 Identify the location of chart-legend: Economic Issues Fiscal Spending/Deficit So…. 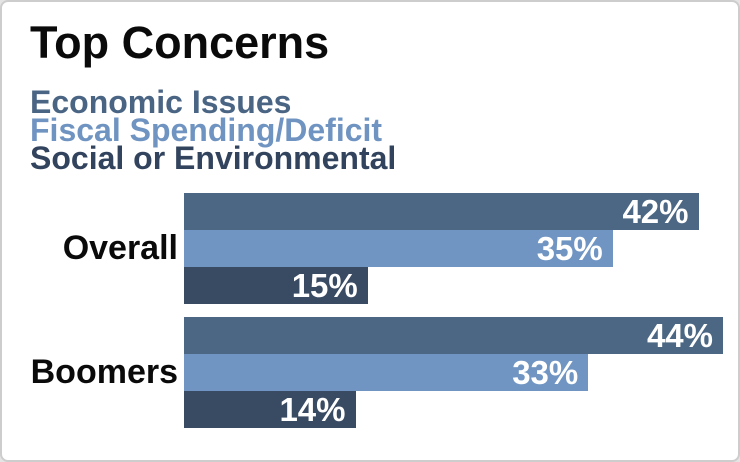
(213, 130).